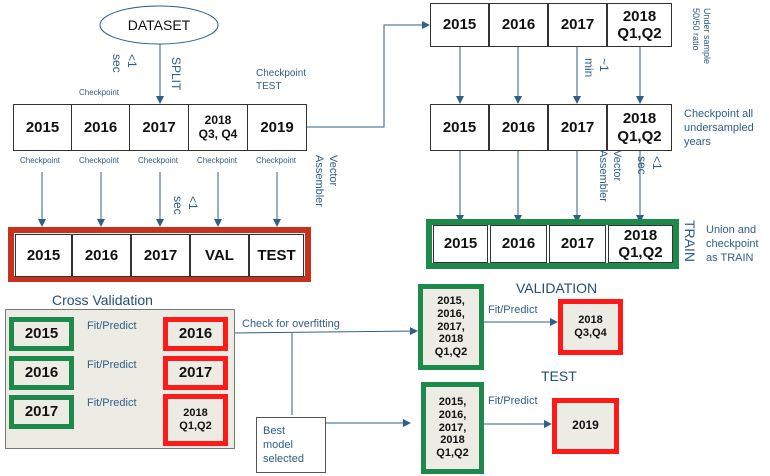  What do you see at coordinates (596, 68) in the screenshot?
I see `undersample-time: ~1 min` at bounding box center [596, 68].